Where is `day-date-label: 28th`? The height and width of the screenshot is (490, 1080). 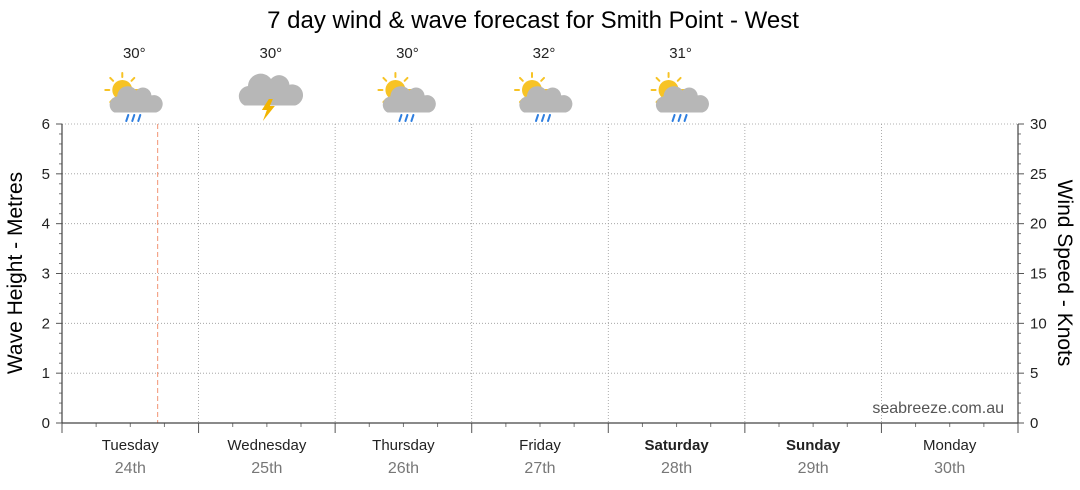
day-date-label: 28th is located at coordinates (676, 468).